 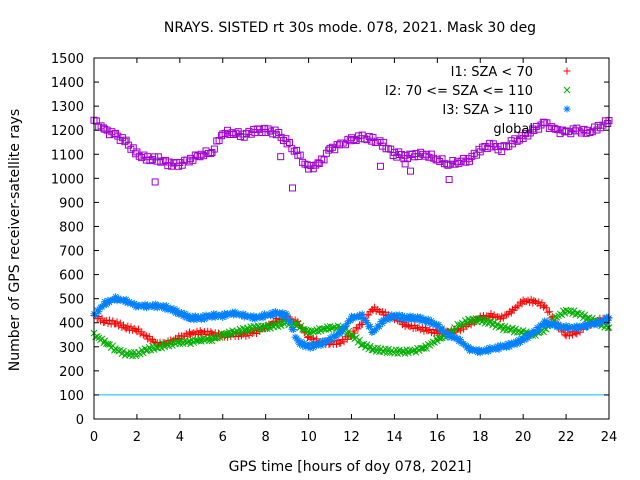 I want to click on x-tick-label: 24, so click(x=609, y=437).